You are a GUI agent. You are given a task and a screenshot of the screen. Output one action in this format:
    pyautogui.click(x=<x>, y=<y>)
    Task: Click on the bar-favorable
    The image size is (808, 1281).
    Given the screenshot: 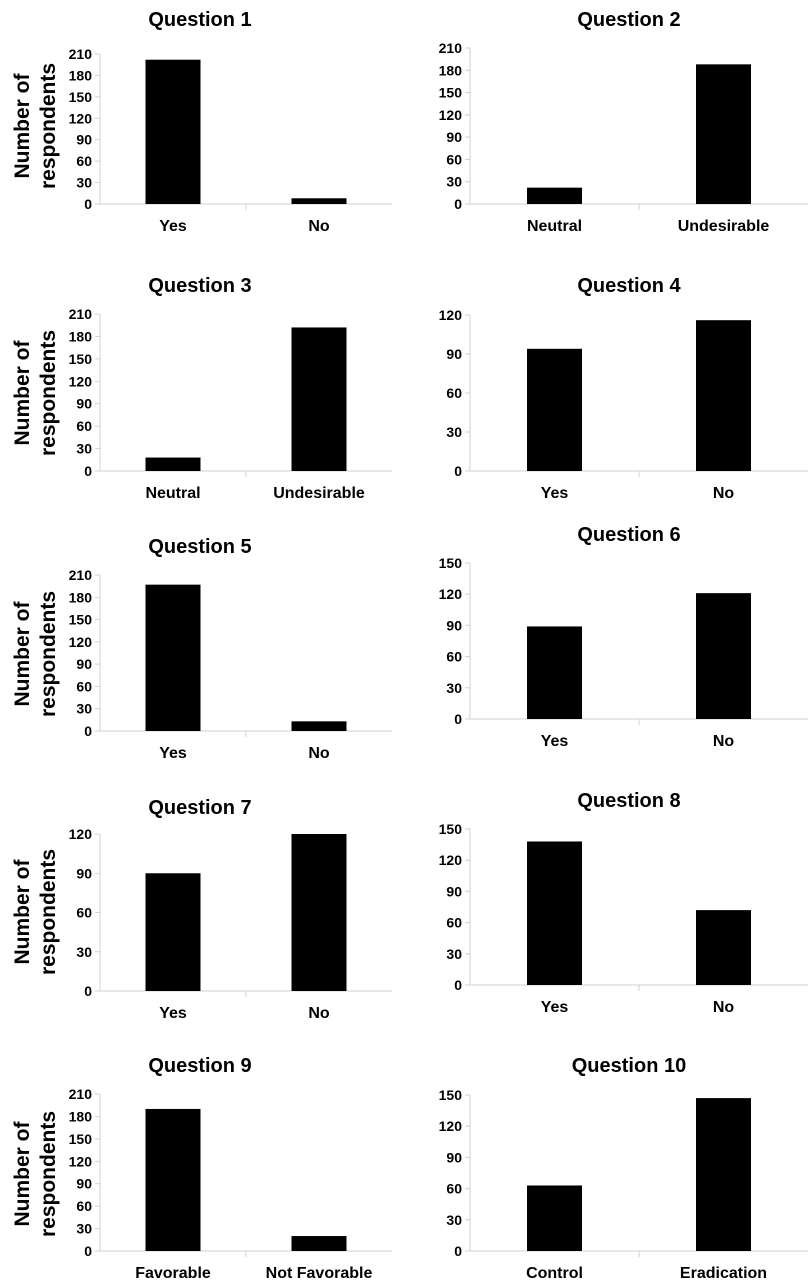 What is the action you would take?
    pyautogui.click(x=173, y=1179)
    